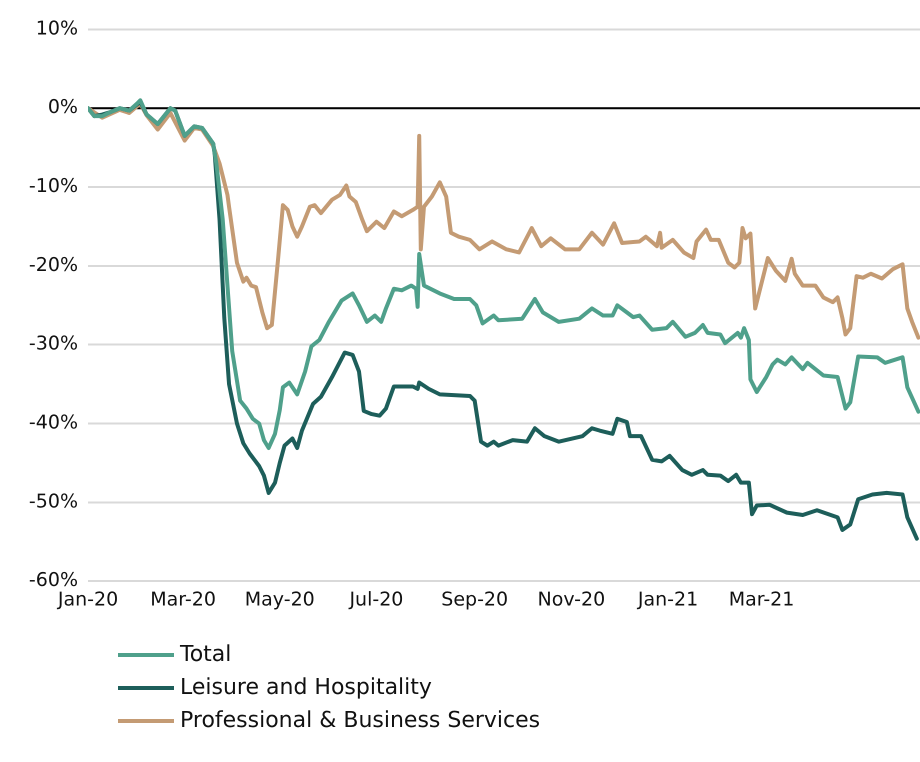  What do you see at coordinates (87, 599) in the screenshot?
I see `x-tick-label: Jan-20` at bounding box center [87, 599].